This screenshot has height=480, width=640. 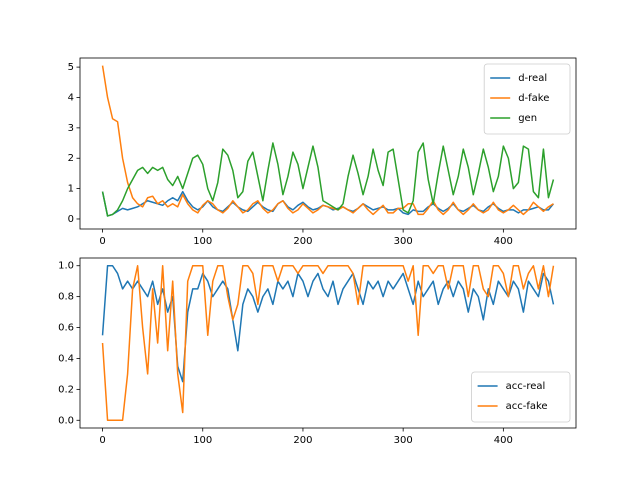 What do you see at coordinates (533, 98) in the screenshot?
I see `legend-label: d-fake` at bounding box center [533, 98].